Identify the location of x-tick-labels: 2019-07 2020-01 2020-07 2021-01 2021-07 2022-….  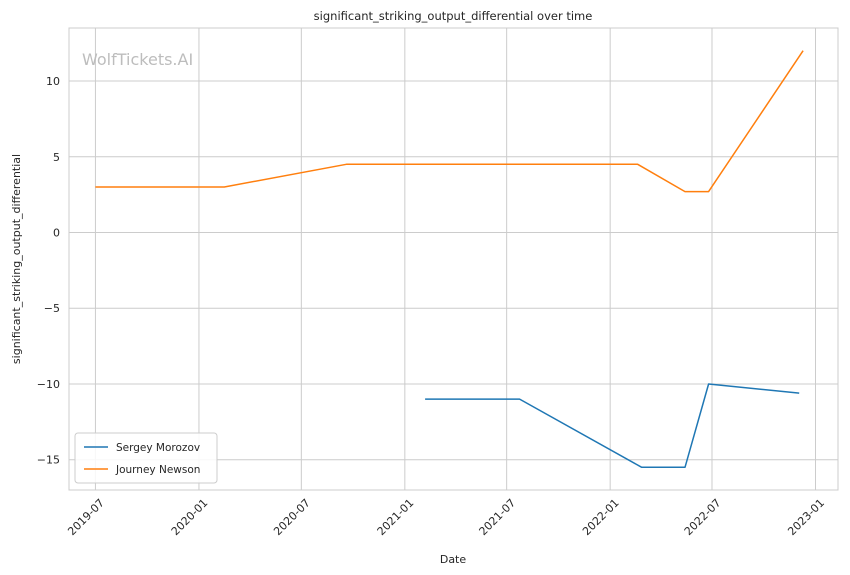
(446, 517).